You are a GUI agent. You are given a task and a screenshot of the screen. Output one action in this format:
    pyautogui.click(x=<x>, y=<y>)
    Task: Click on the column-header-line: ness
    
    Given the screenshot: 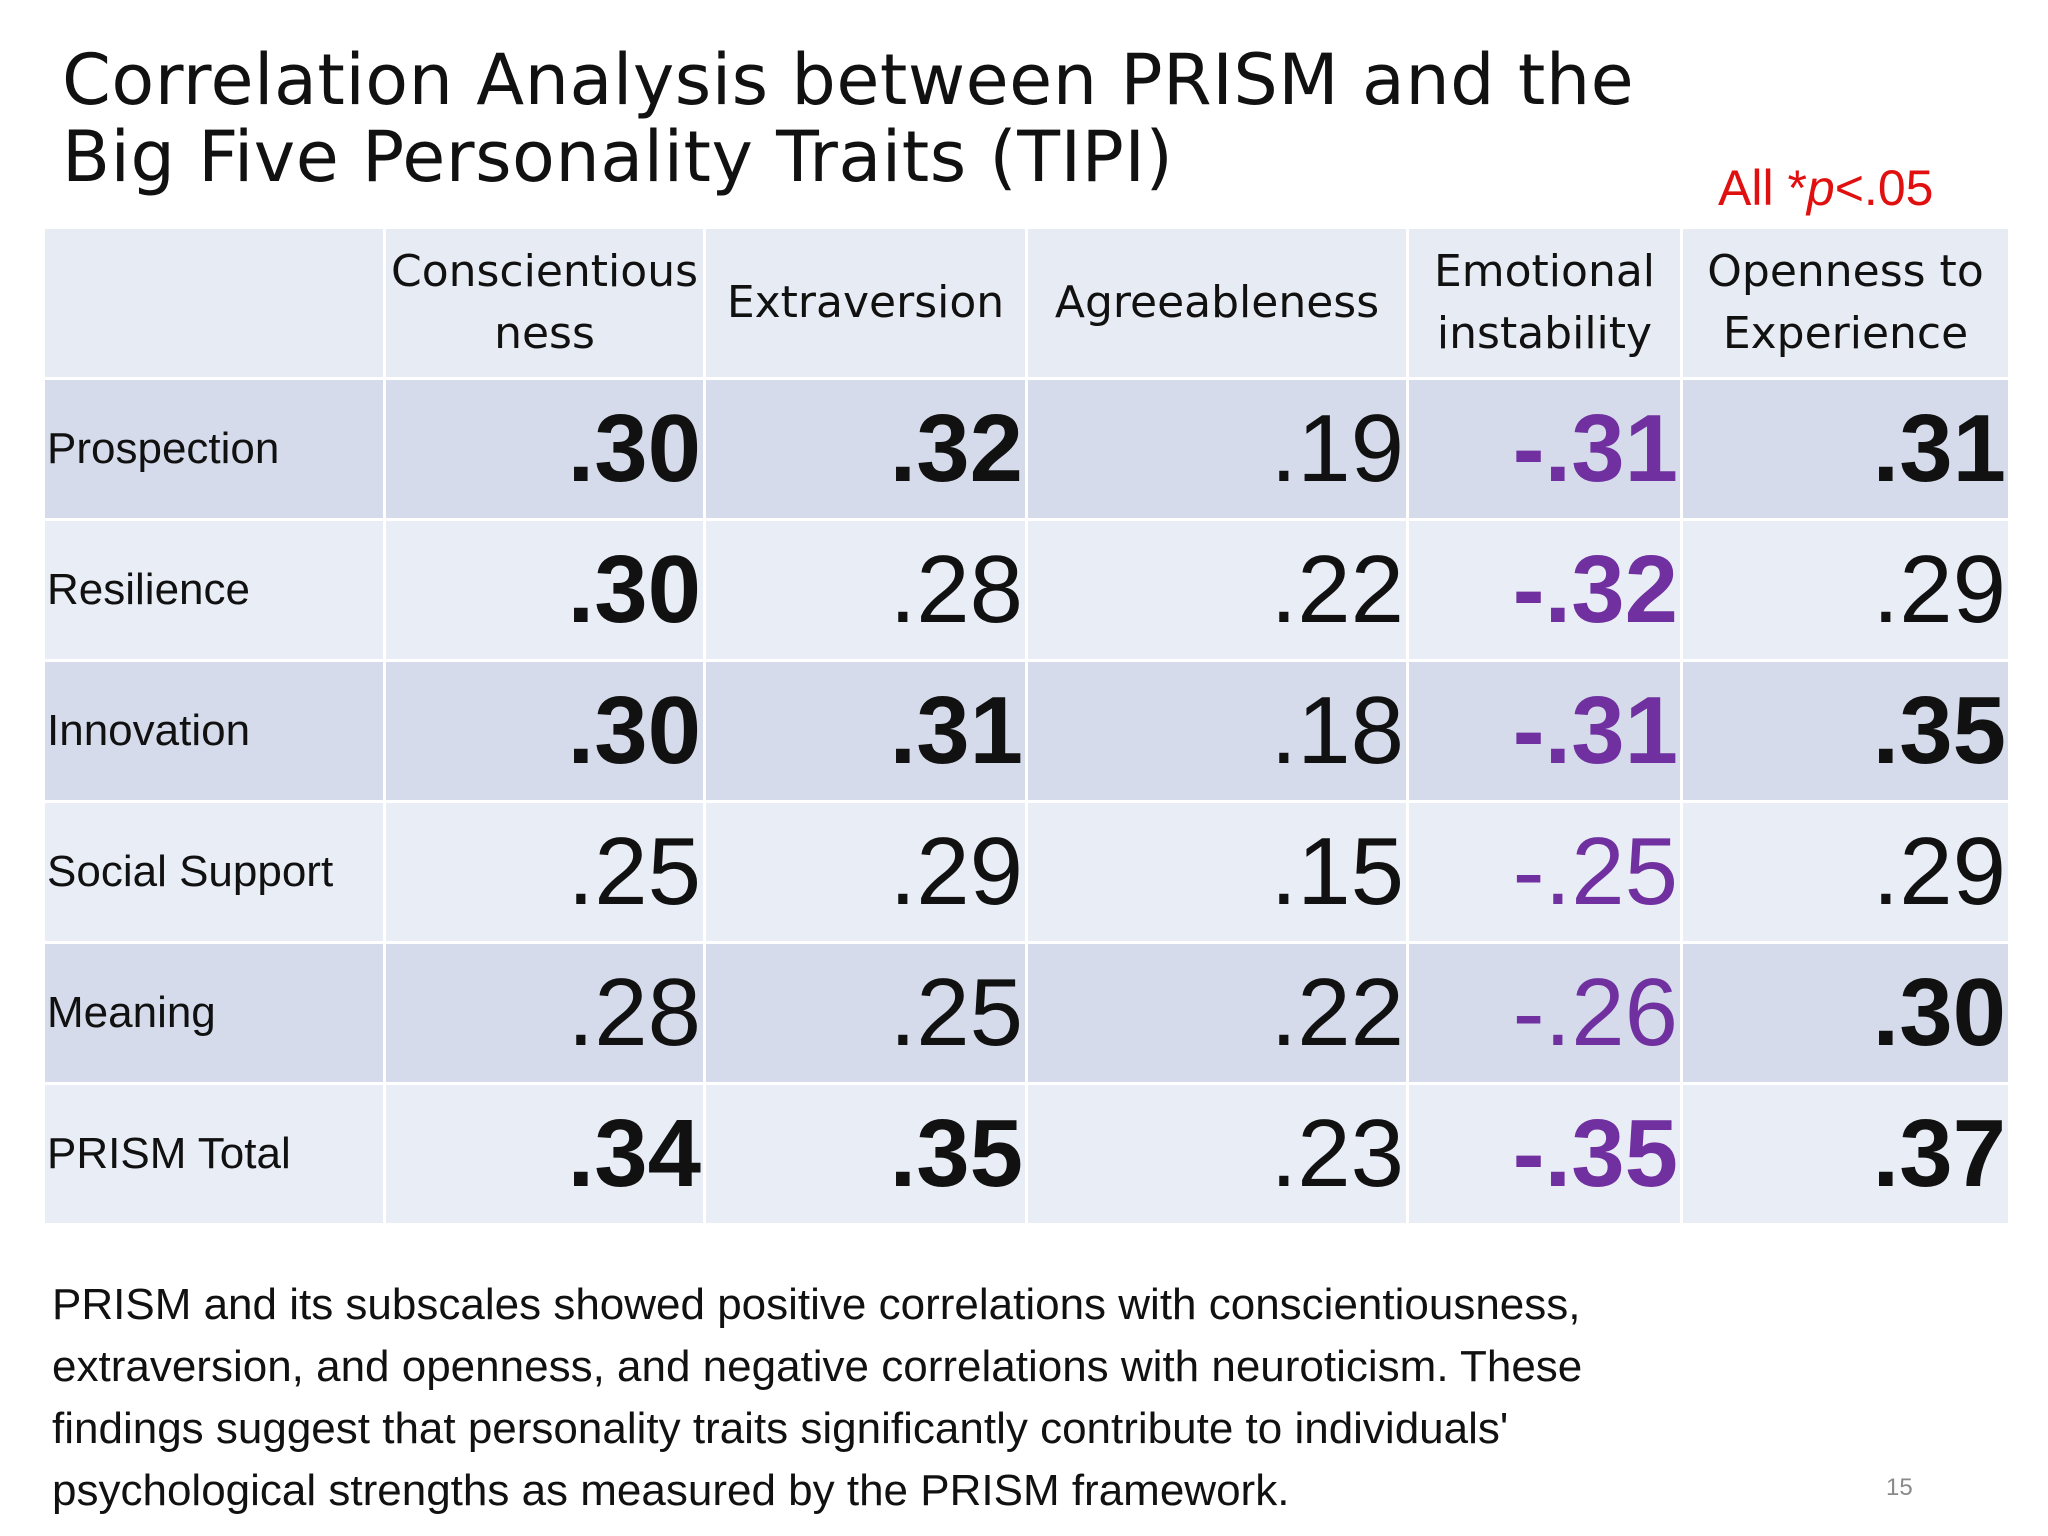 What is the action you would take?
    pyautogui.click(x=544, y=333)
    